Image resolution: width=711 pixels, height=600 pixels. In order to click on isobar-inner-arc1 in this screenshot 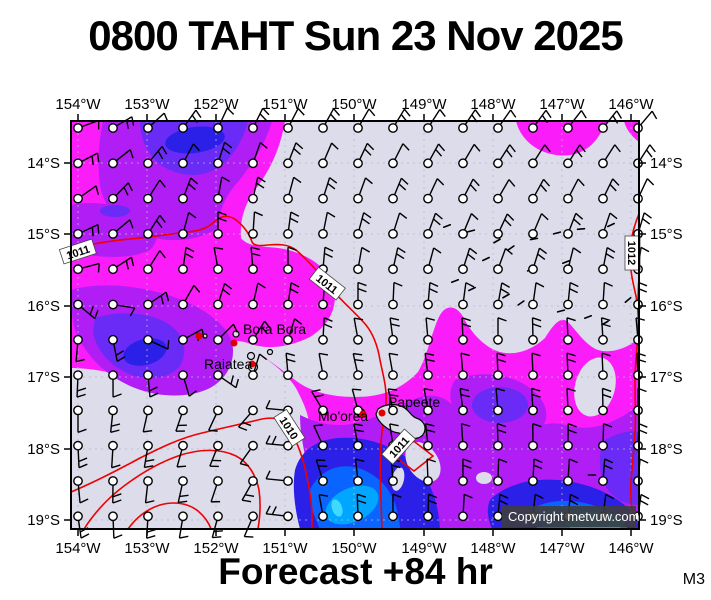, I will do `click(172, 489)`.